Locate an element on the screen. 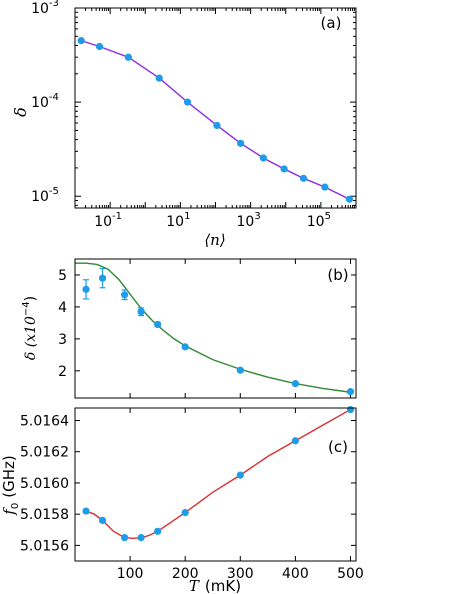 The width and height of the screenshot is (463, 594). y-axis-label: δ is located at coordinates (20, 112).